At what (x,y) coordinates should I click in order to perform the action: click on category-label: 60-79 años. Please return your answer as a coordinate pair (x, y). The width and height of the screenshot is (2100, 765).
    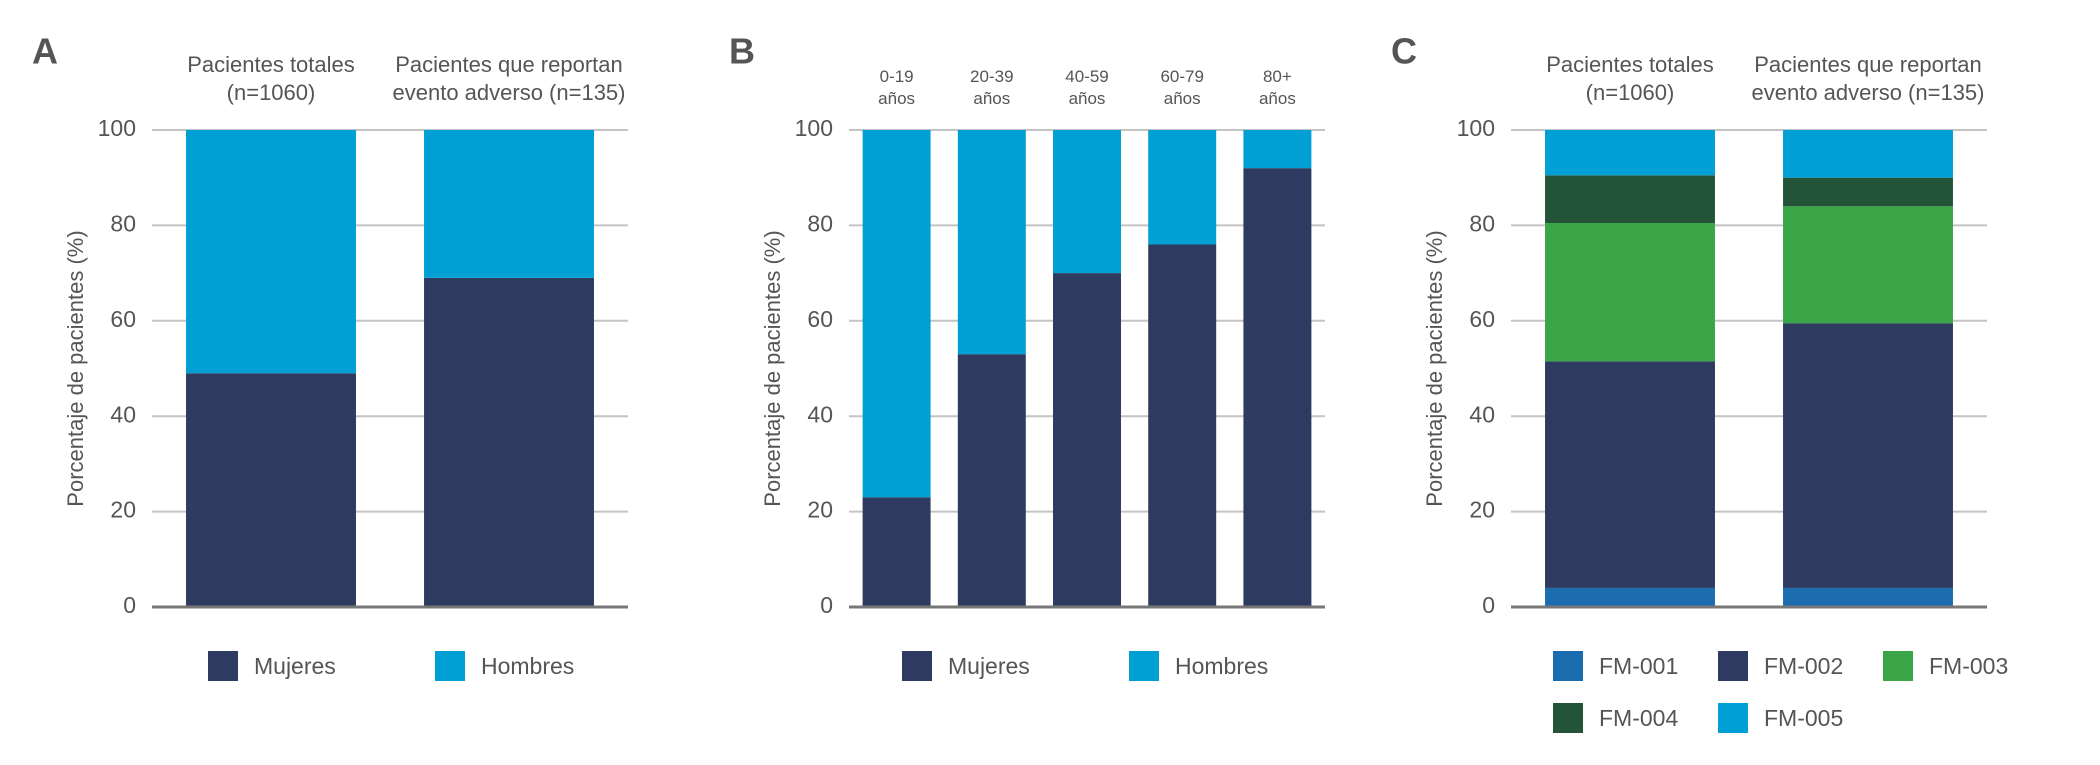
    Looking at the image, I should click on (1182, 87).